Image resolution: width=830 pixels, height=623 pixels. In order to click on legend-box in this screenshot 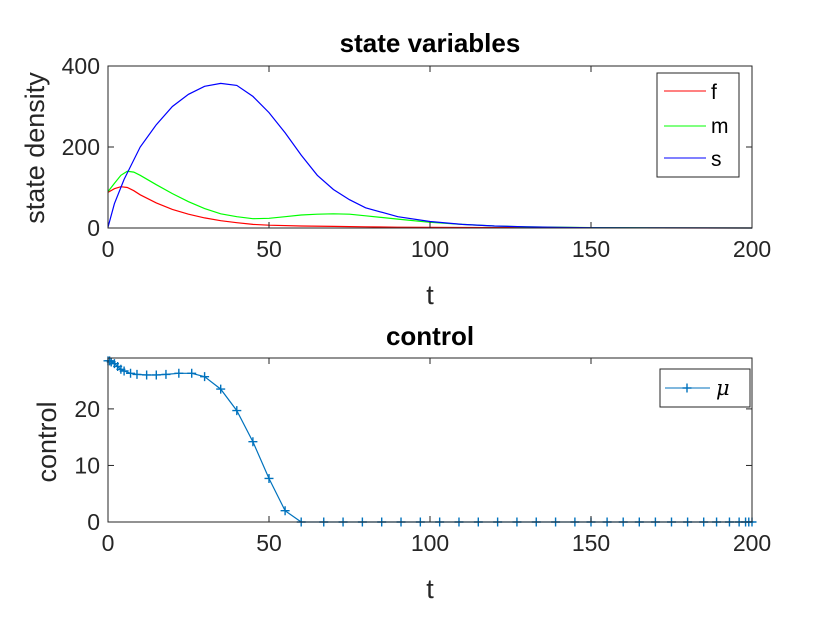, I will do `click(698, 125)`.